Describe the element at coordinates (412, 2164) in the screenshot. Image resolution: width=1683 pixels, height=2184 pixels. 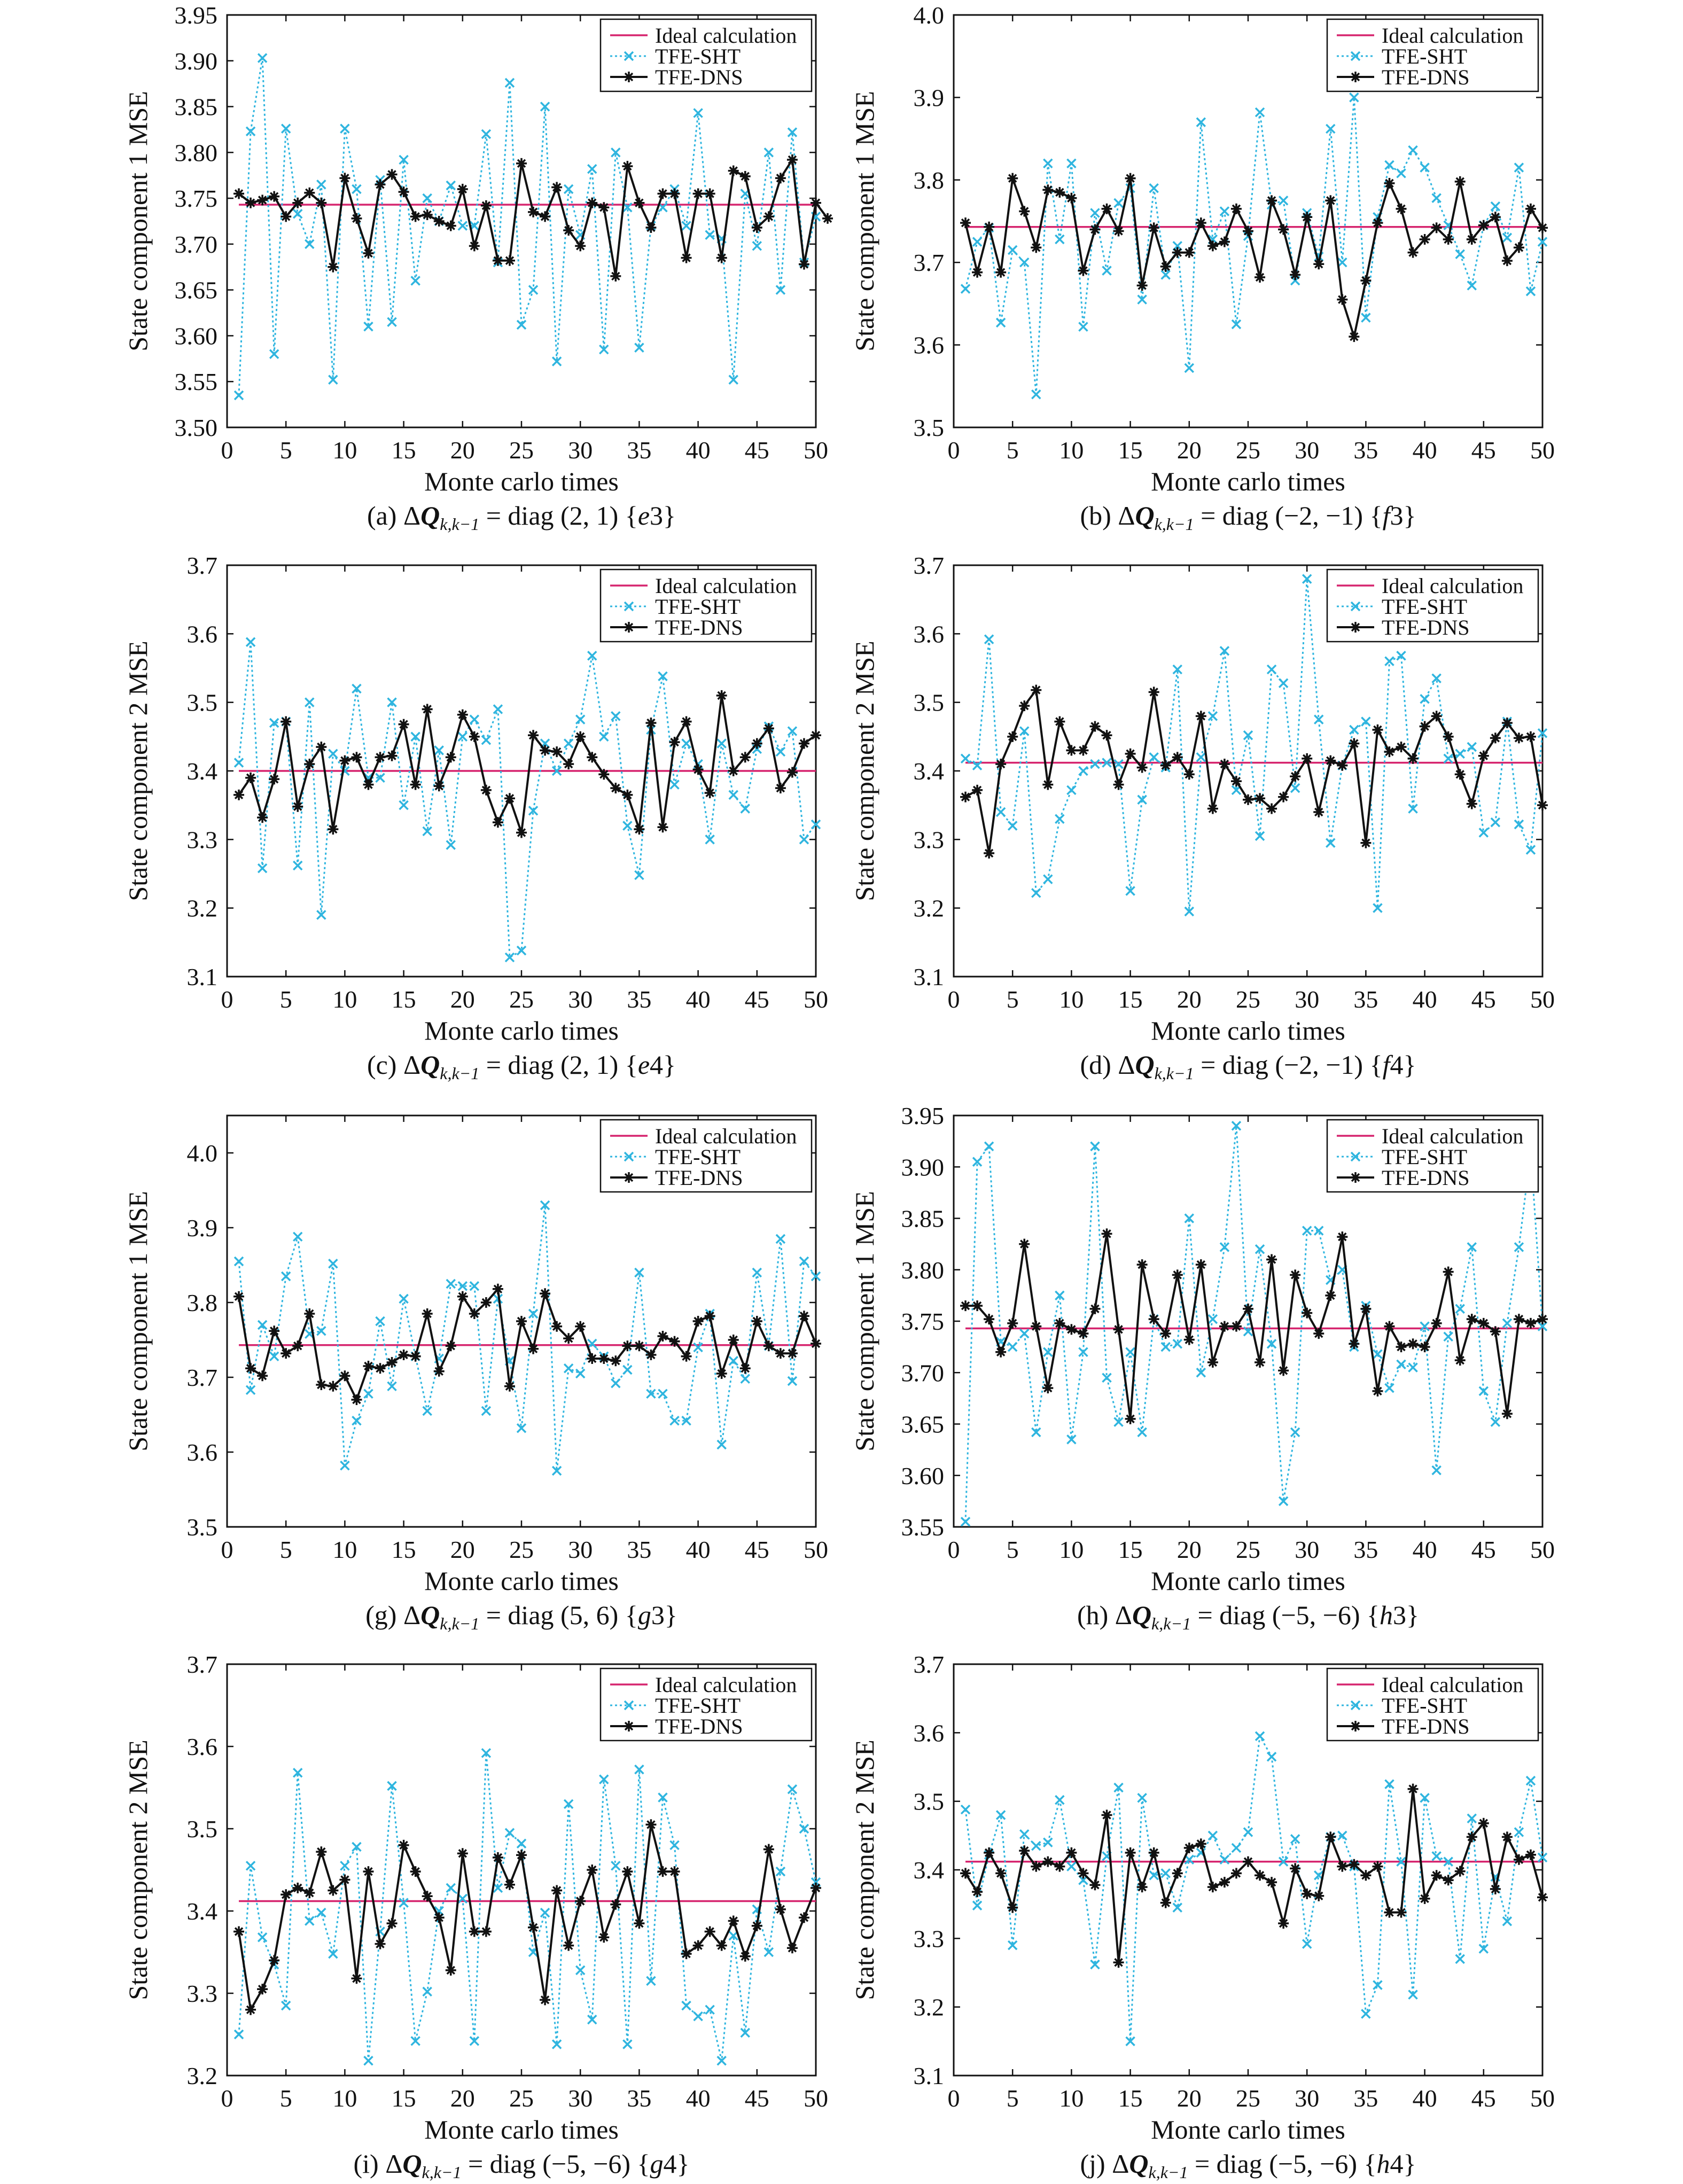
I see `caption-part: Q` at that location.